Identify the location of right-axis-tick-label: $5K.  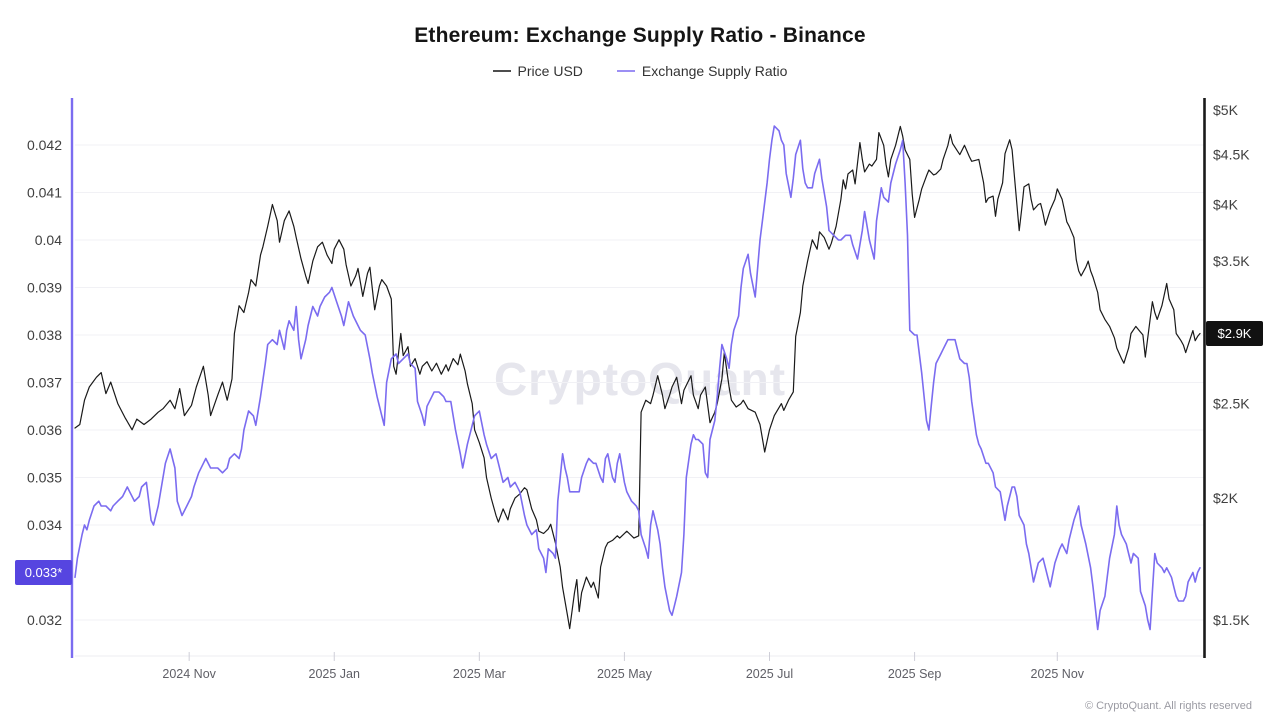
(1226, 110).